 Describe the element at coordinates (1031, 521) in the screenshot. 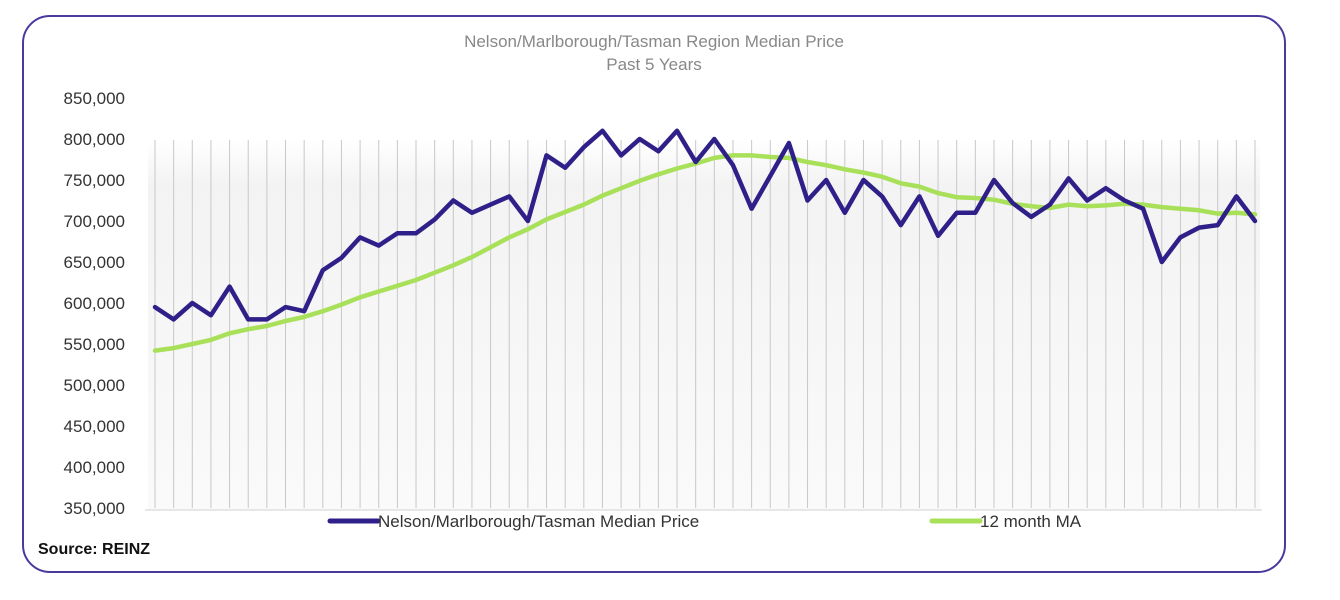

I see `legend-moving-average-label: 12 month MA` at that location.